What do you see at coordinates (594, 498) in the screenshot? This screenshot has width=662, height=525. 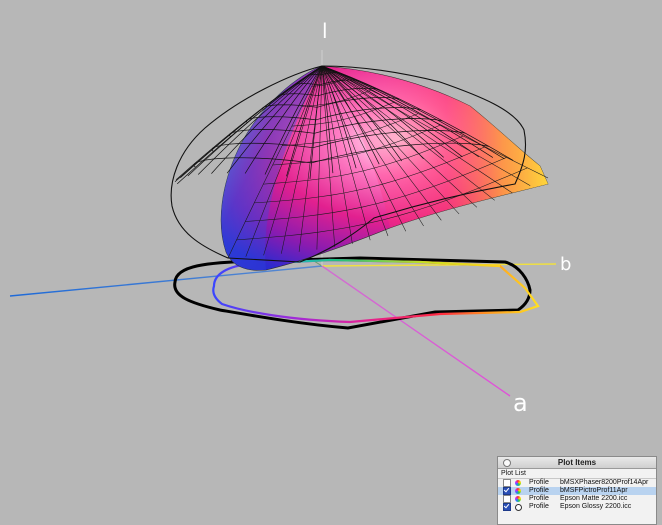 I see `plot-item-name: Epson Matte 2200.icc` at bounding box center [594, 498].